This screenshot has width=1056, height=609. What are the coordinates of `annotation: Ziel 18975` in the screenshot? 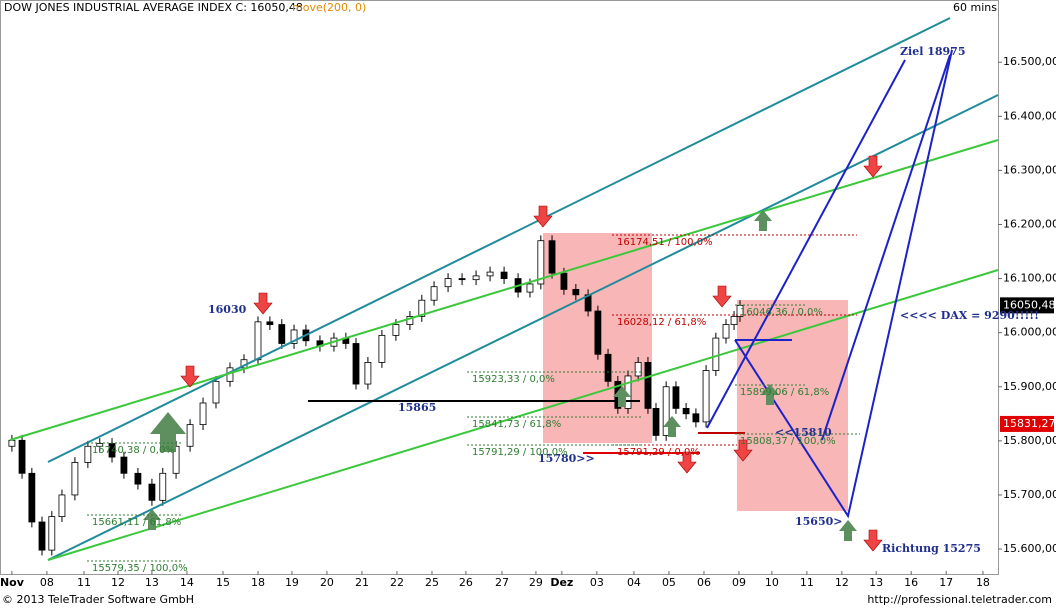 It's located at (932, 51).